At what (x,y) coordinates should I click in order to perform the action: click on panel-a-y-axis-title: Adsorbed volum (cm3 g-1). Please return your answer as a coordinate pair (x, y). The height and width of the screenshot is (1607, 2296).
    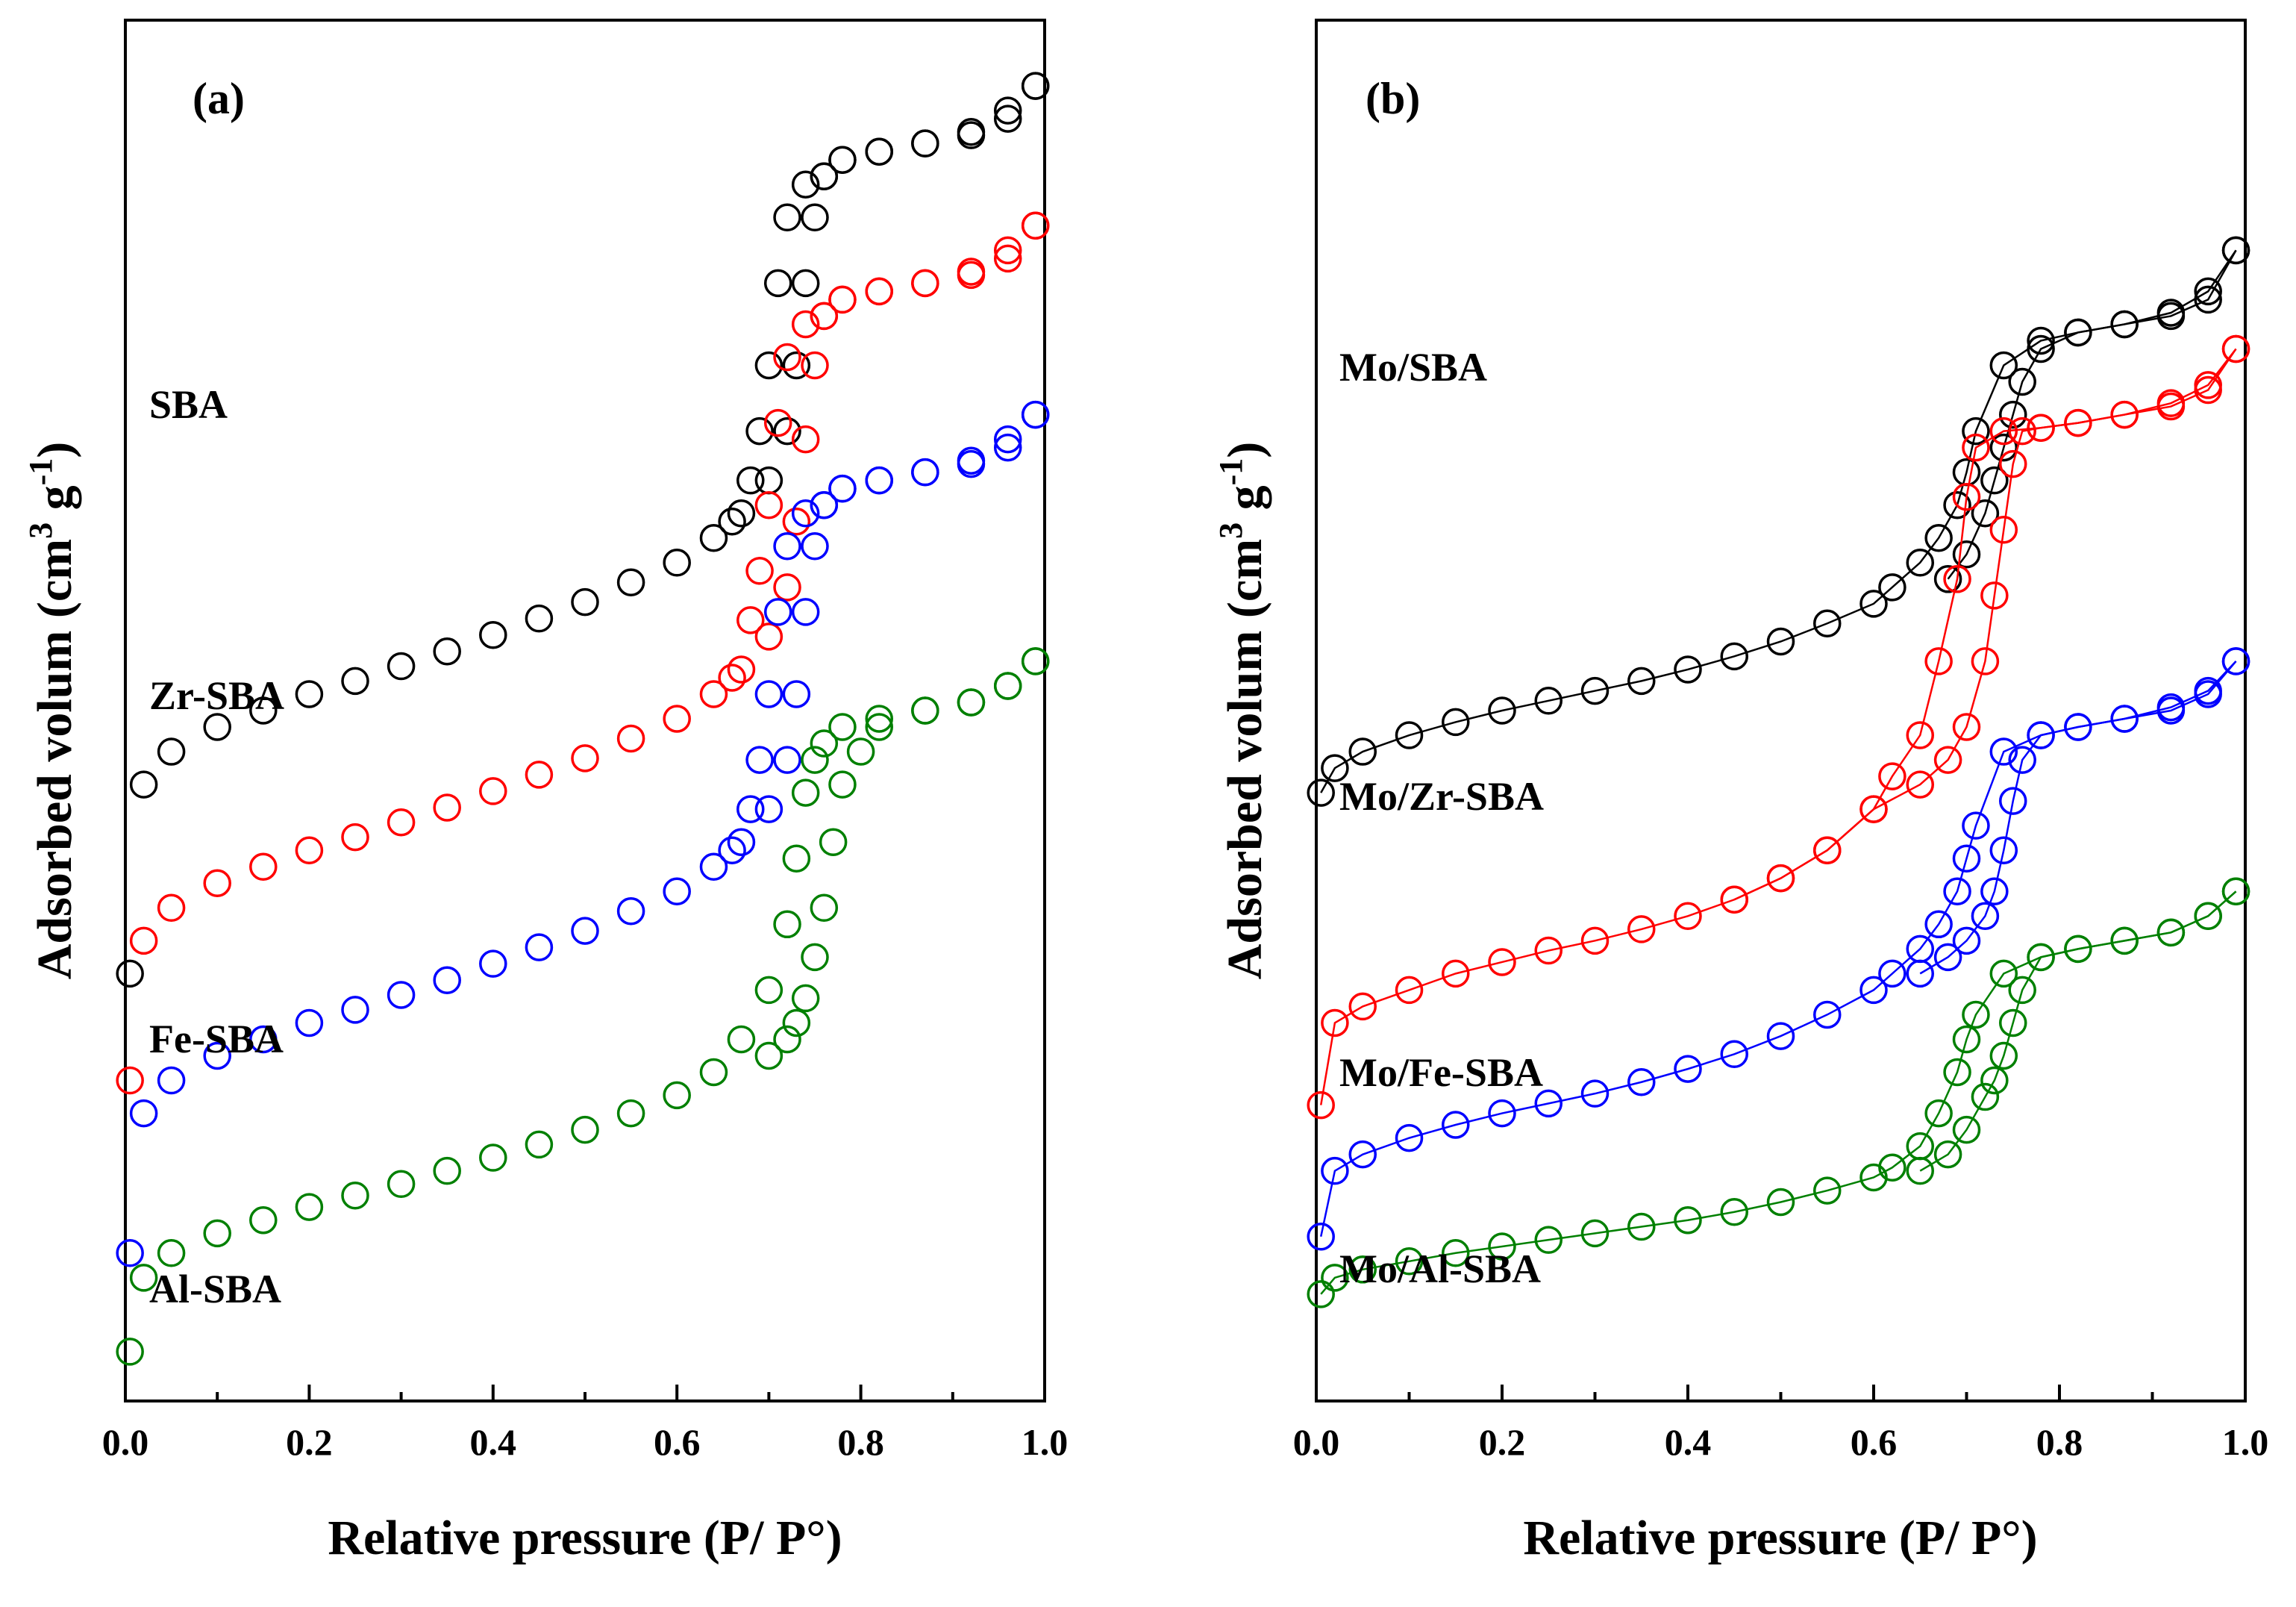
    Looking at the image, I should click on (52, 710).